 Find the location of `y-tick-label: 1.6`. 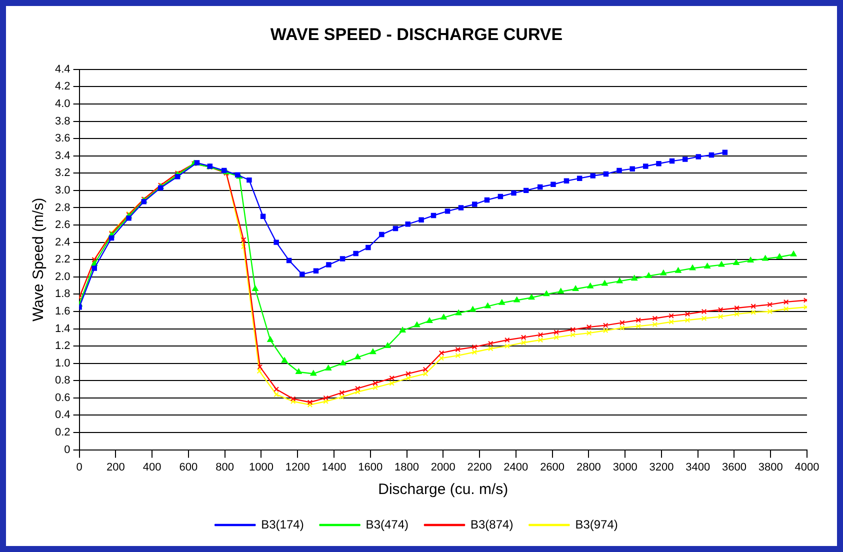

y-tick-label: 1.6 is located at coordinates (62, 312).